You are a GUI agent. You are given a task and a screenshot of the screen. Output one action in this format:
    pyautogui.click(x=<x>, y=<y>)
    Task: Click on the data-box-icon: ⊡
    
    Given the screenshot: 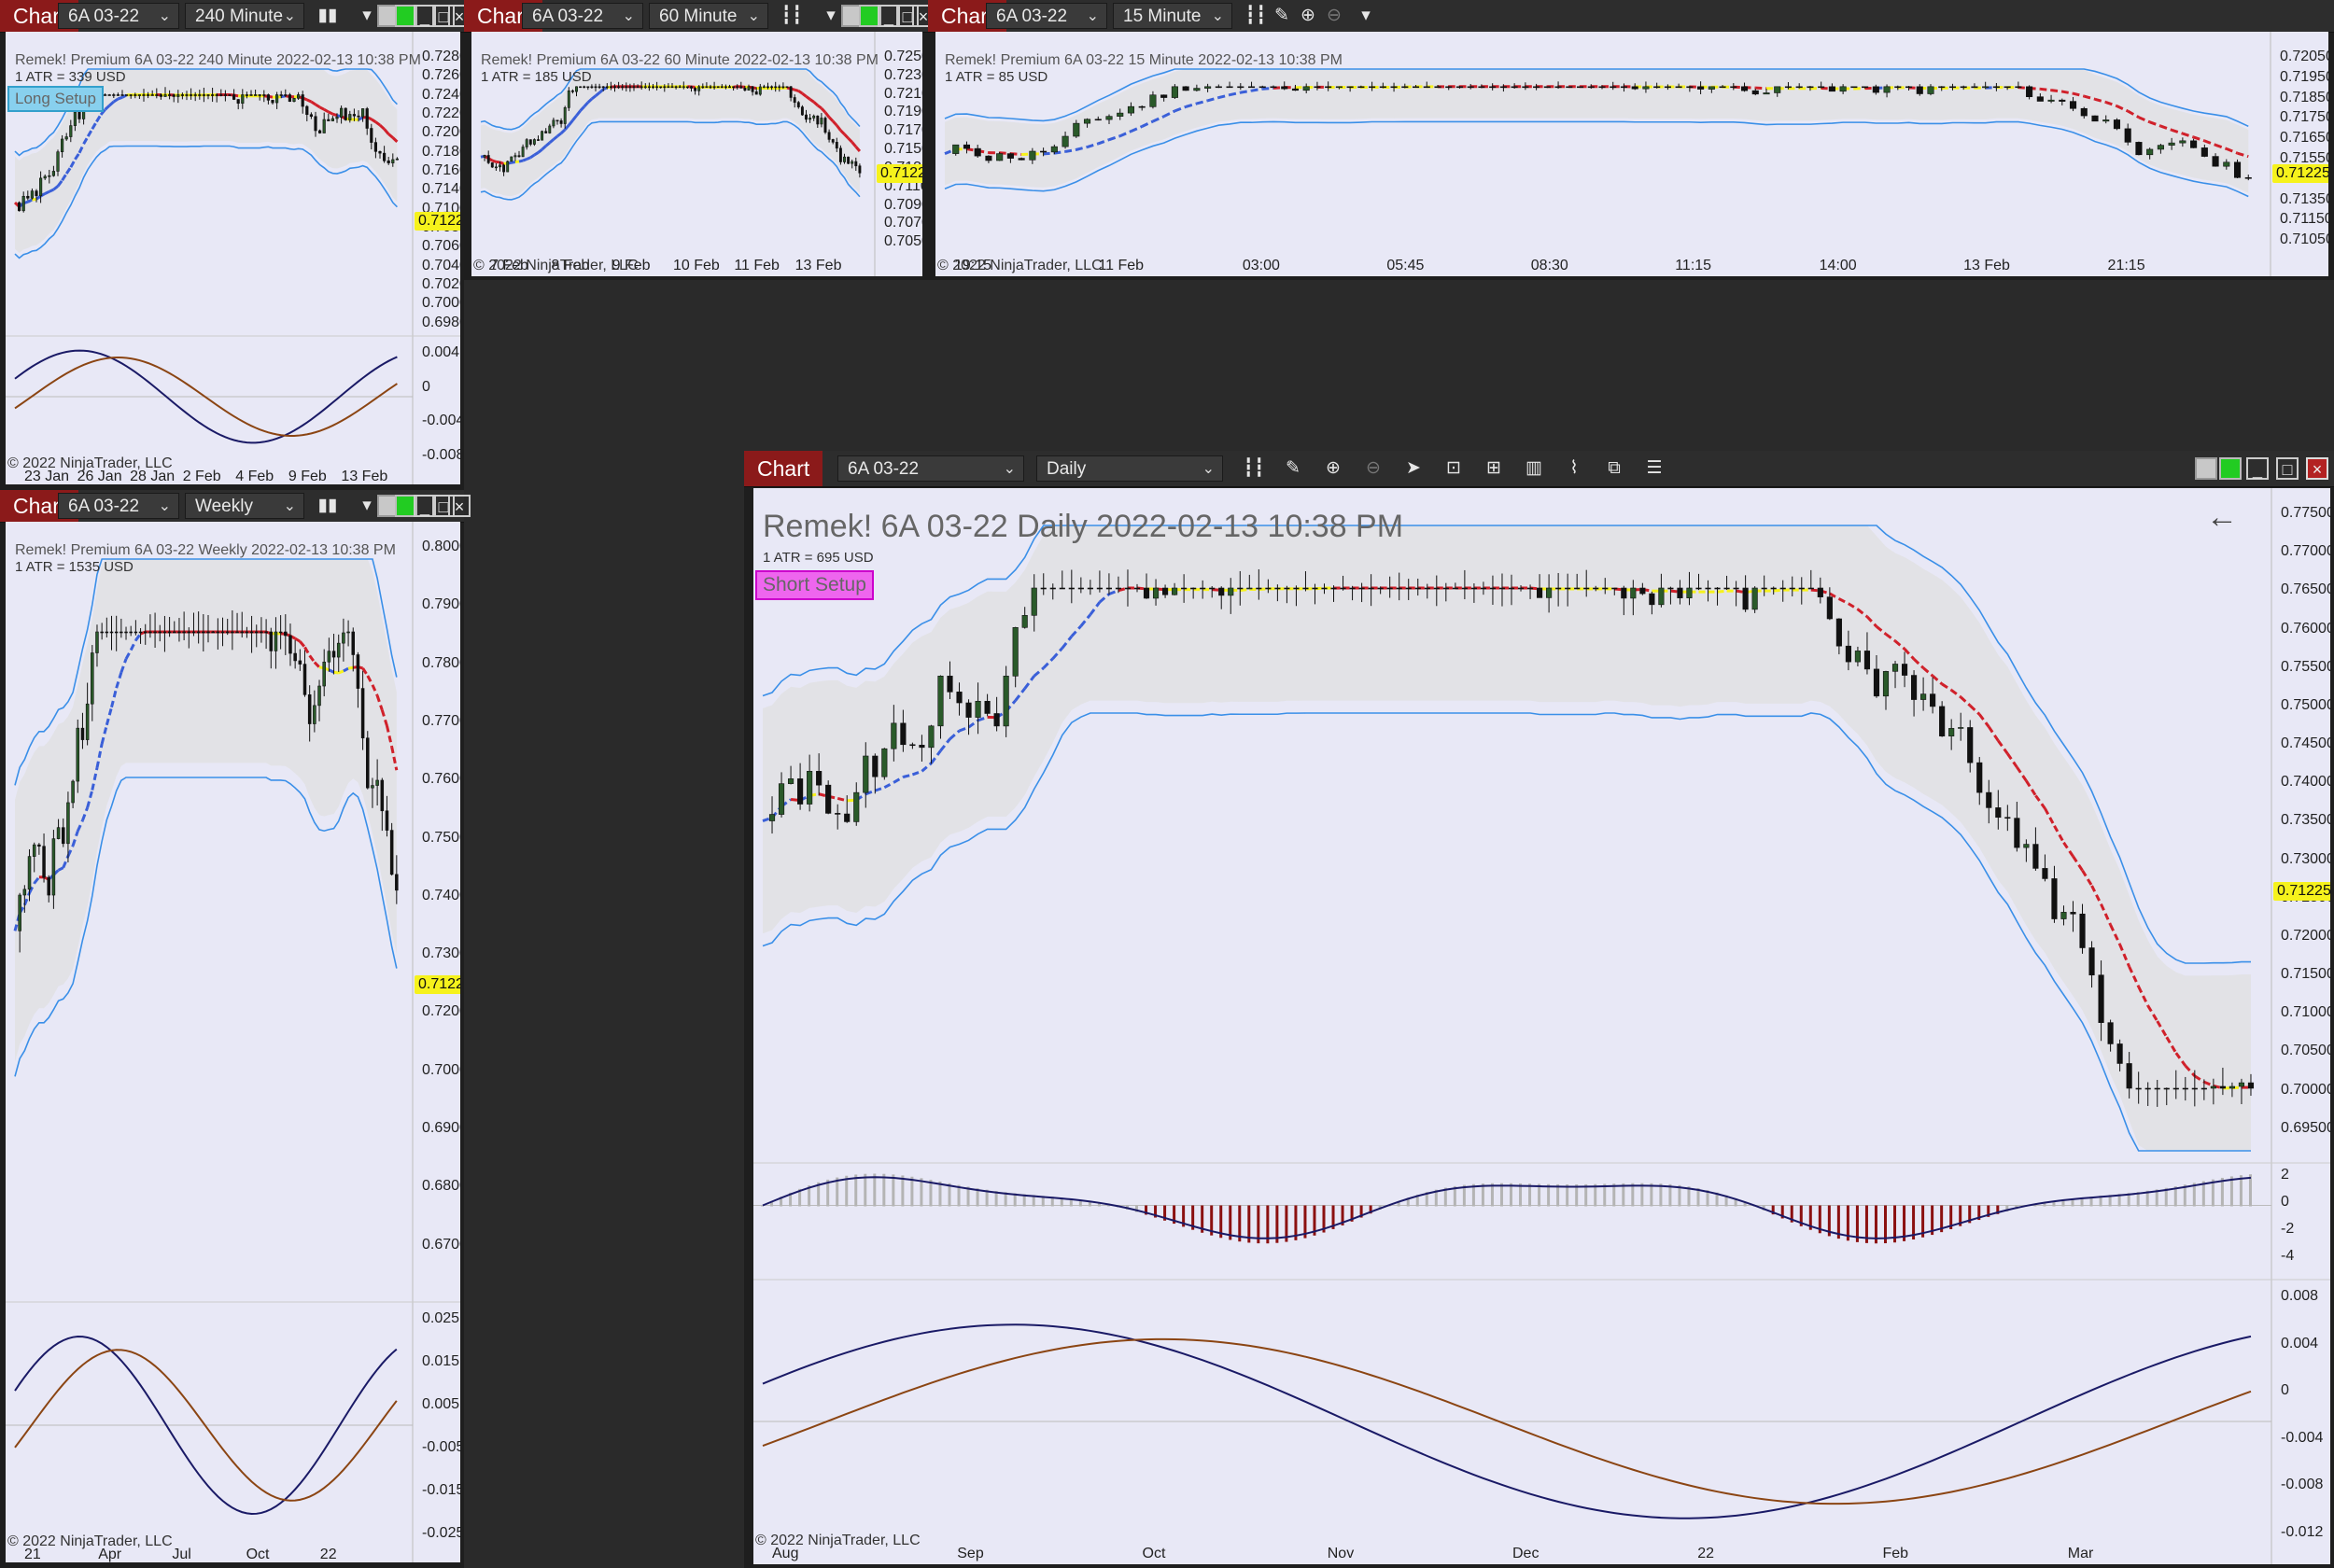 What is the action you would take?
    pyautogui.click(x=1453, y=468)
    